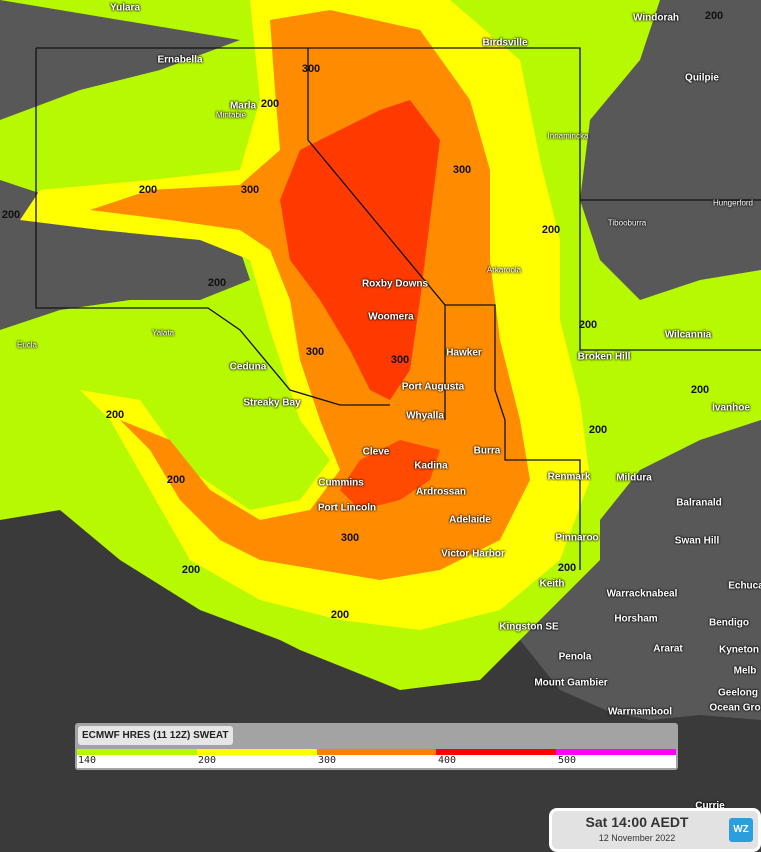 Image resolution: width=761 pixels, height=852 pixels. I want to click on place-label: Roxby Downs, so click(395, 284).